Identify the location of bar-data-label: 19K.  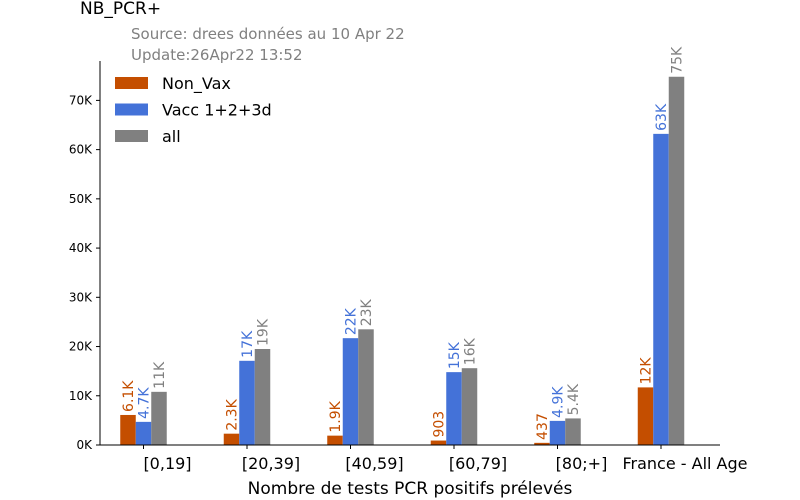
(264, 332).